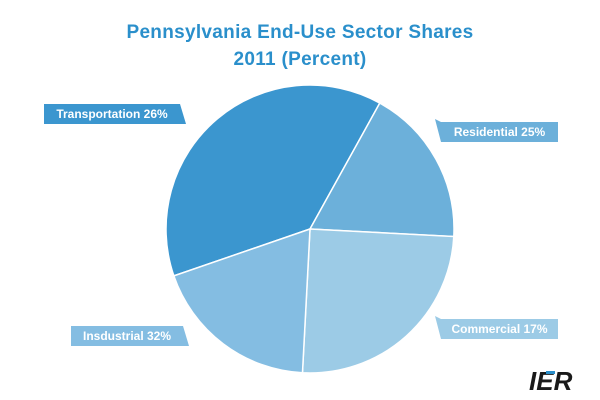  I want to click on slice-label-text: Commercial 17%, so click(499, 329).